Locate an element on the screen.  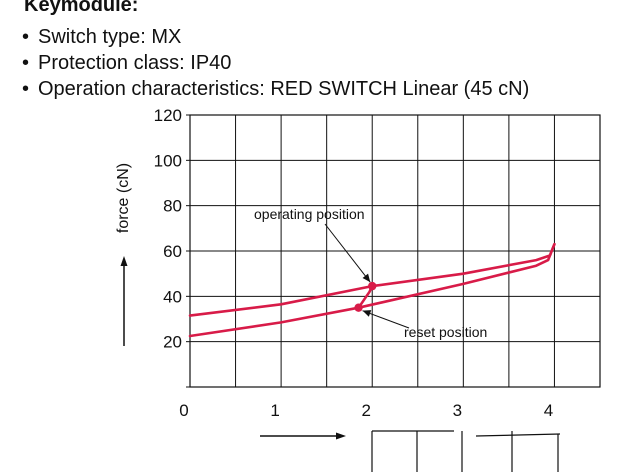
x-direction-arrow is located at coordinates (303, 436).